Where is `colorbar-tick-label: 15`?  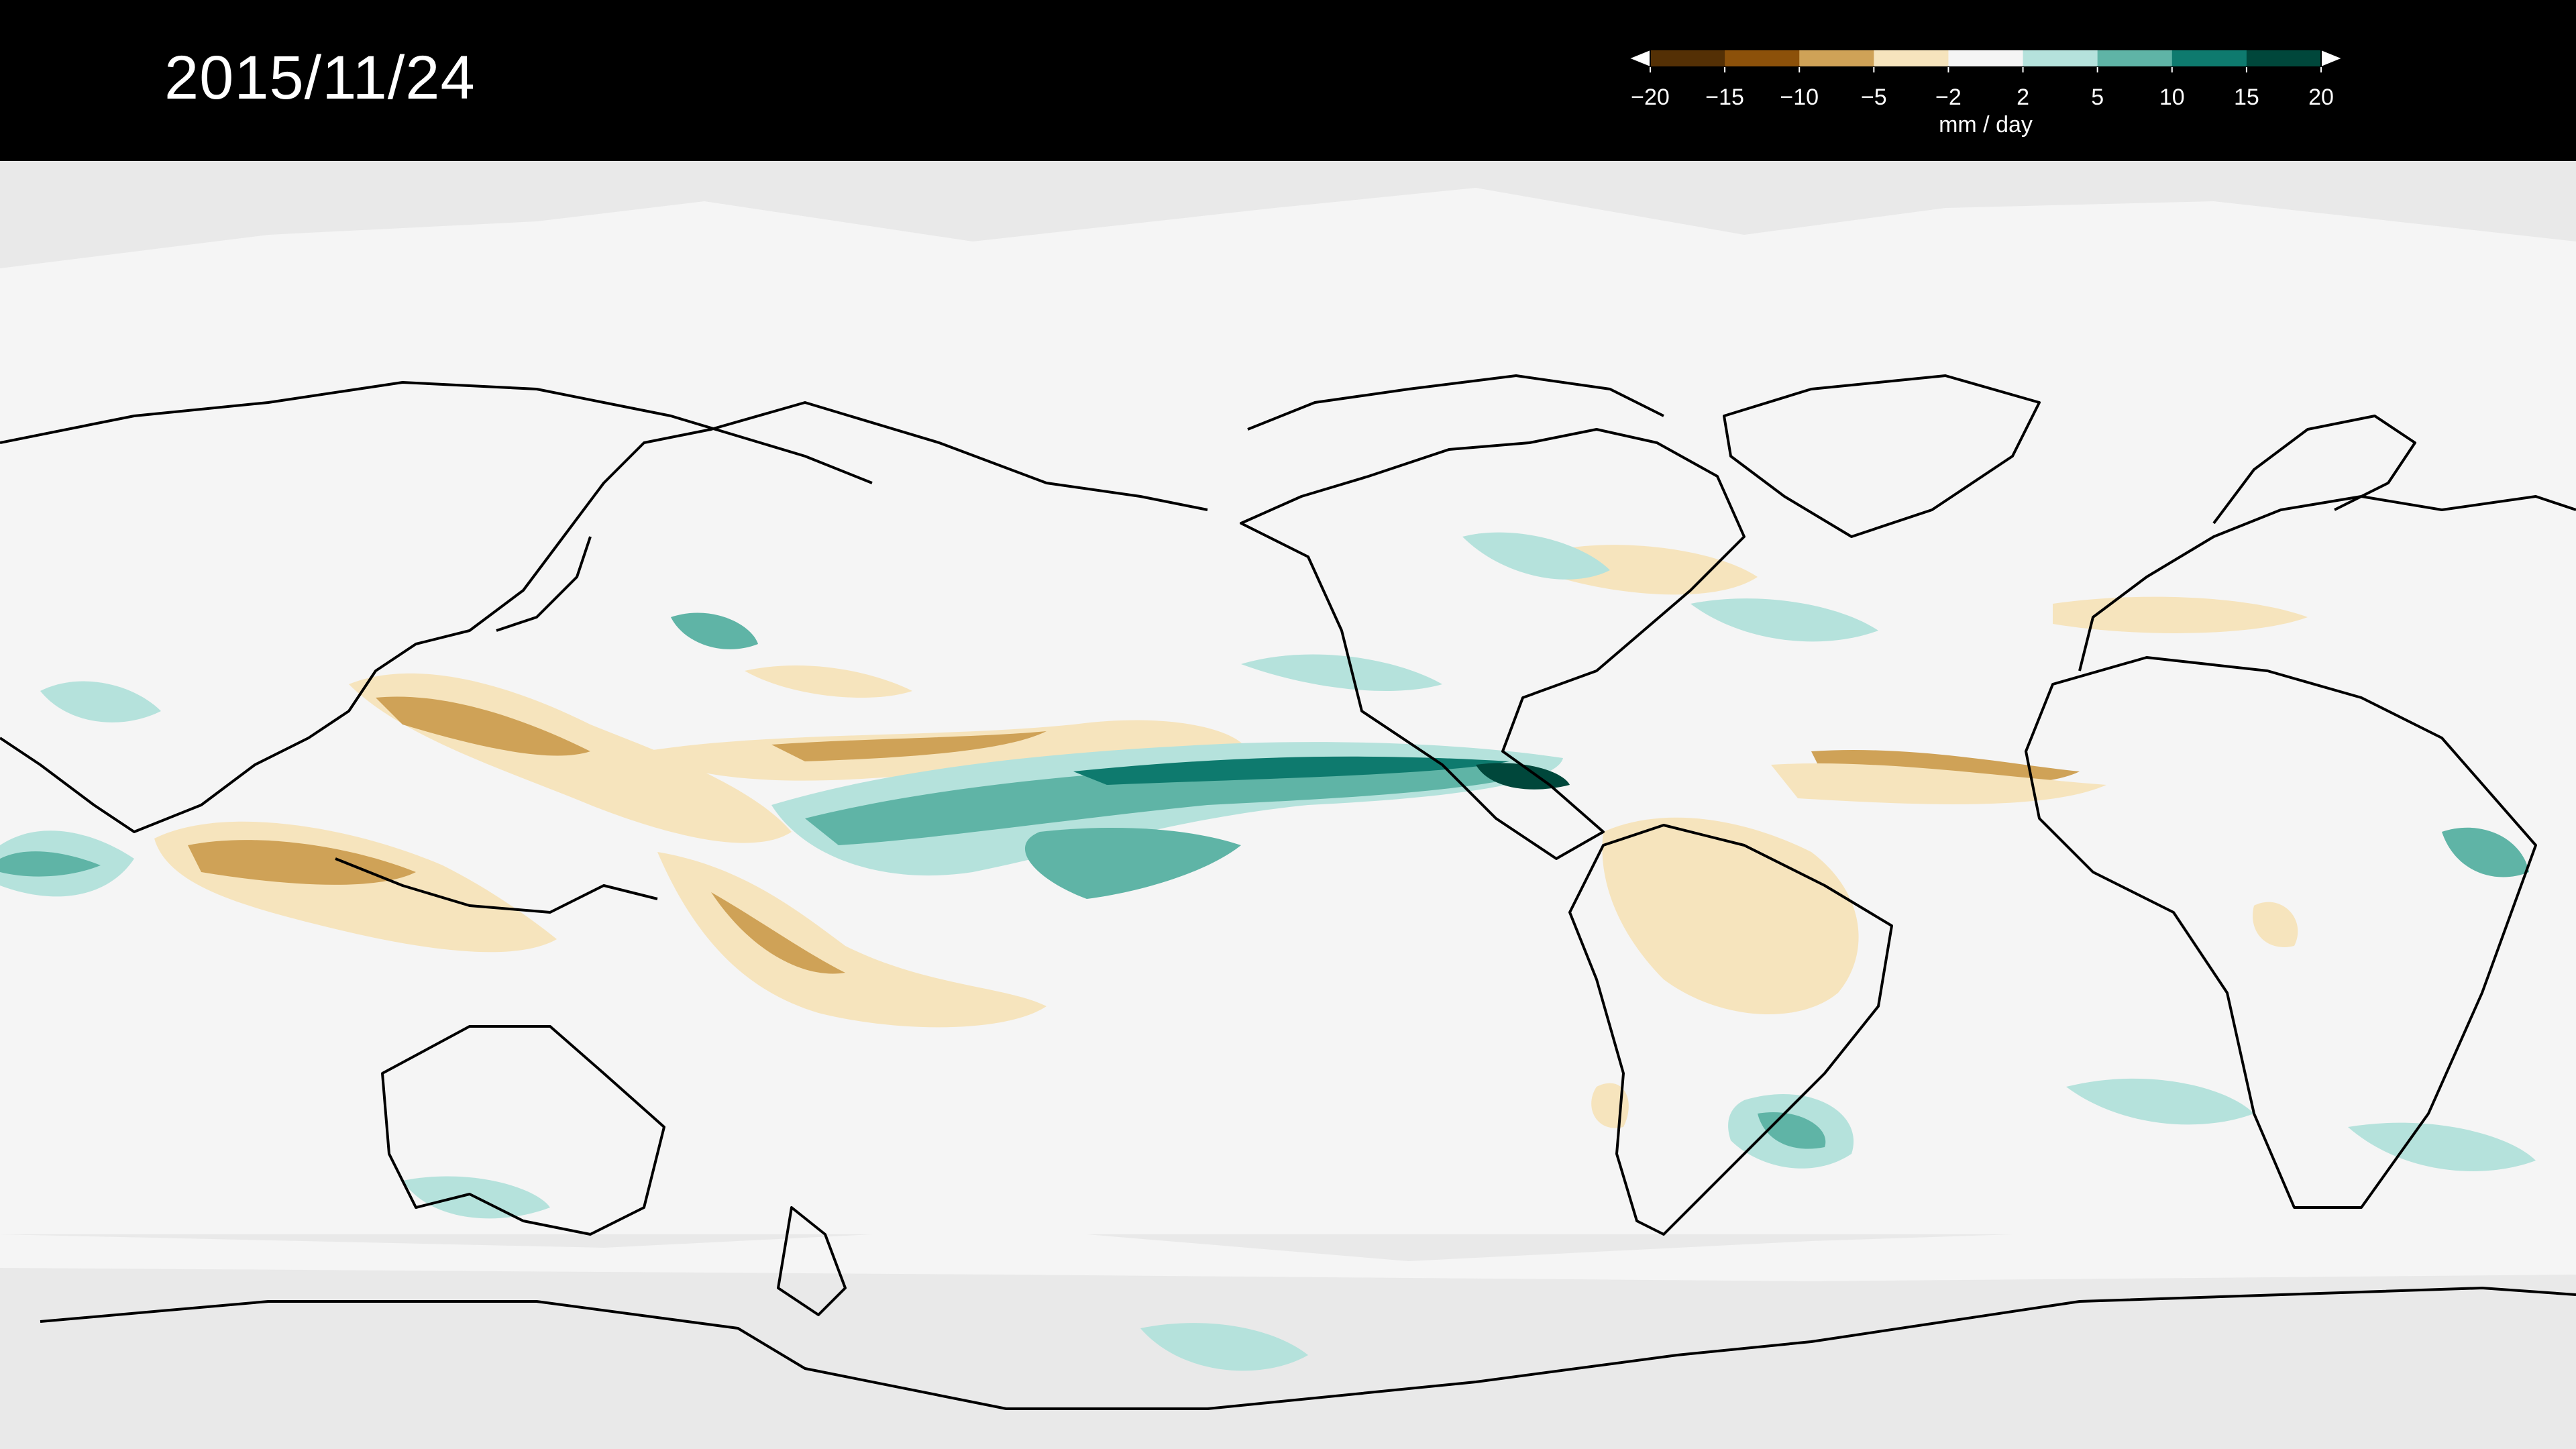
colorbar-tick-label: 15 is located at coordinates (2246, 97).